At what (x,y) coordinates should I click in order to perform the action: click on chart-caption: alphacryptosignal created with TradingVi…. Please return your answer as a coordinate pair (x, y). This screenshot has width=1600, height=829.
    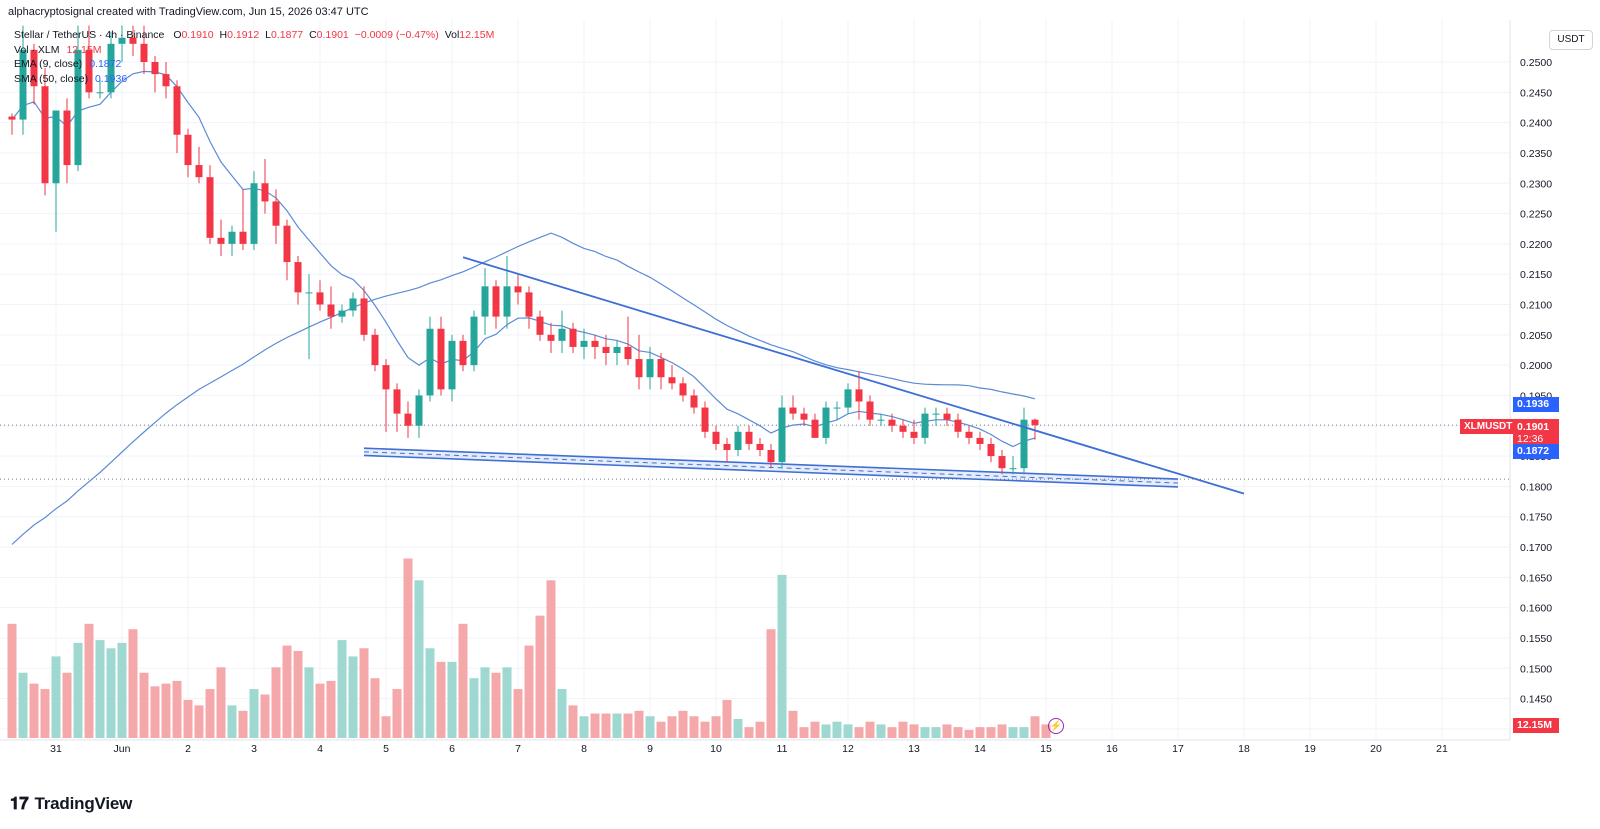
    Looking at the image, I should click on (188, 12).